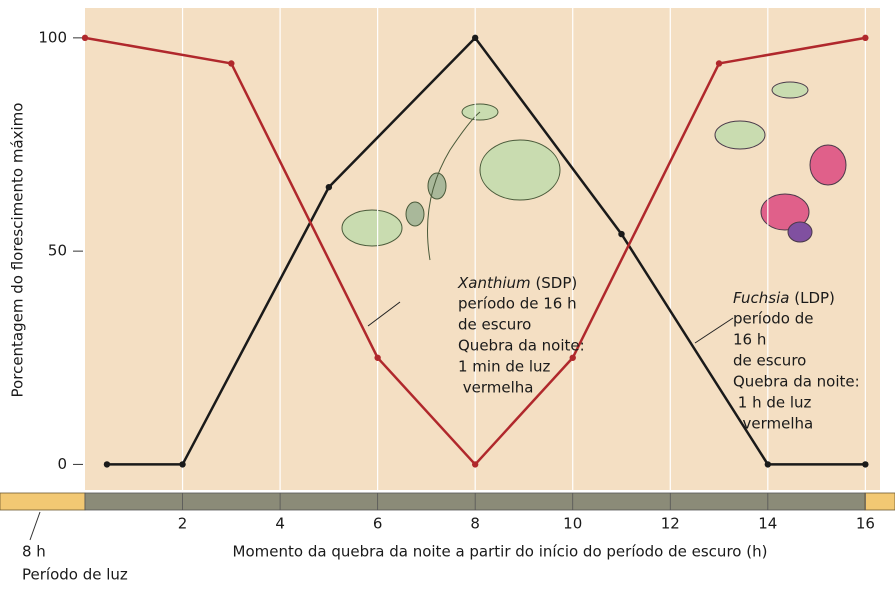  I want to click on y-axis-label: Porcentagem do florescimento máximo, so click(18, 250).